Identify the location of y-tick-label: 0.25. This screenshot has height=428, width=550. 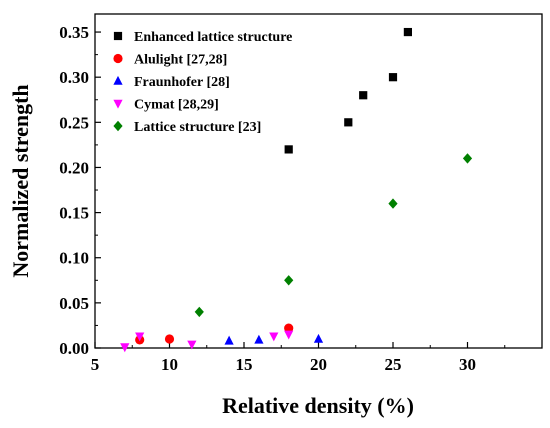
(74, 122).